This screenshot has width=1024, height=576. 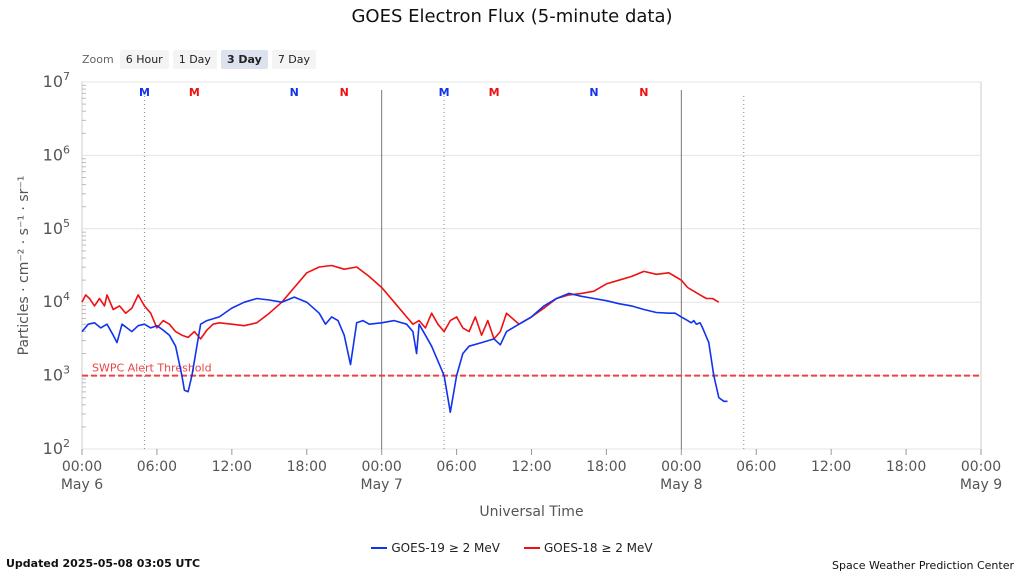 What do you see at coordinates (681, 485) in the screenshot?
I see `x-tick-date-label: May 8` at bounding box center [681, 485].